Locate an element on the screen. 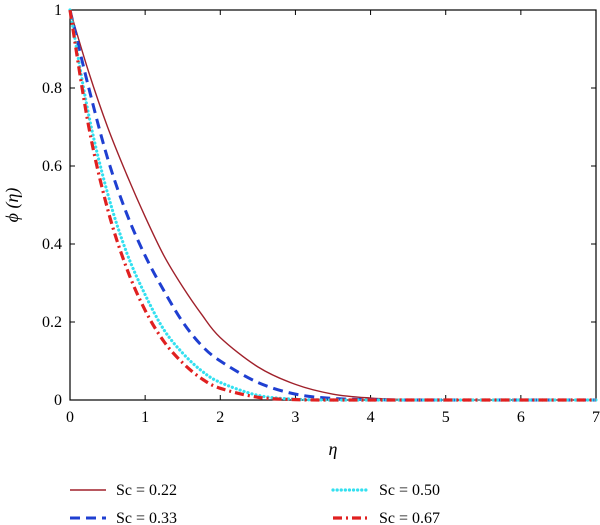 The height and width of the screenshot is (525, 600). x-tick-label: 4 is located at coordinates (371, 417).